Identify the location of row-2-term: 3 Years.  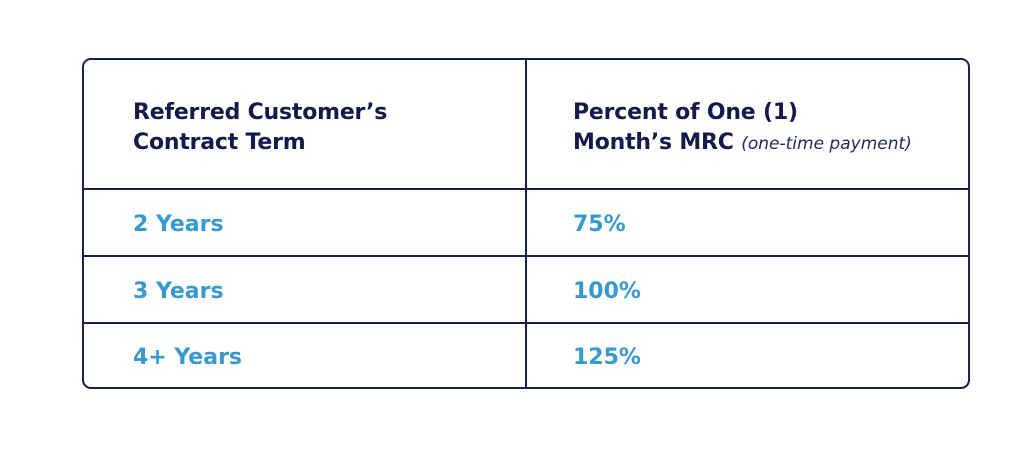
(178, 291).